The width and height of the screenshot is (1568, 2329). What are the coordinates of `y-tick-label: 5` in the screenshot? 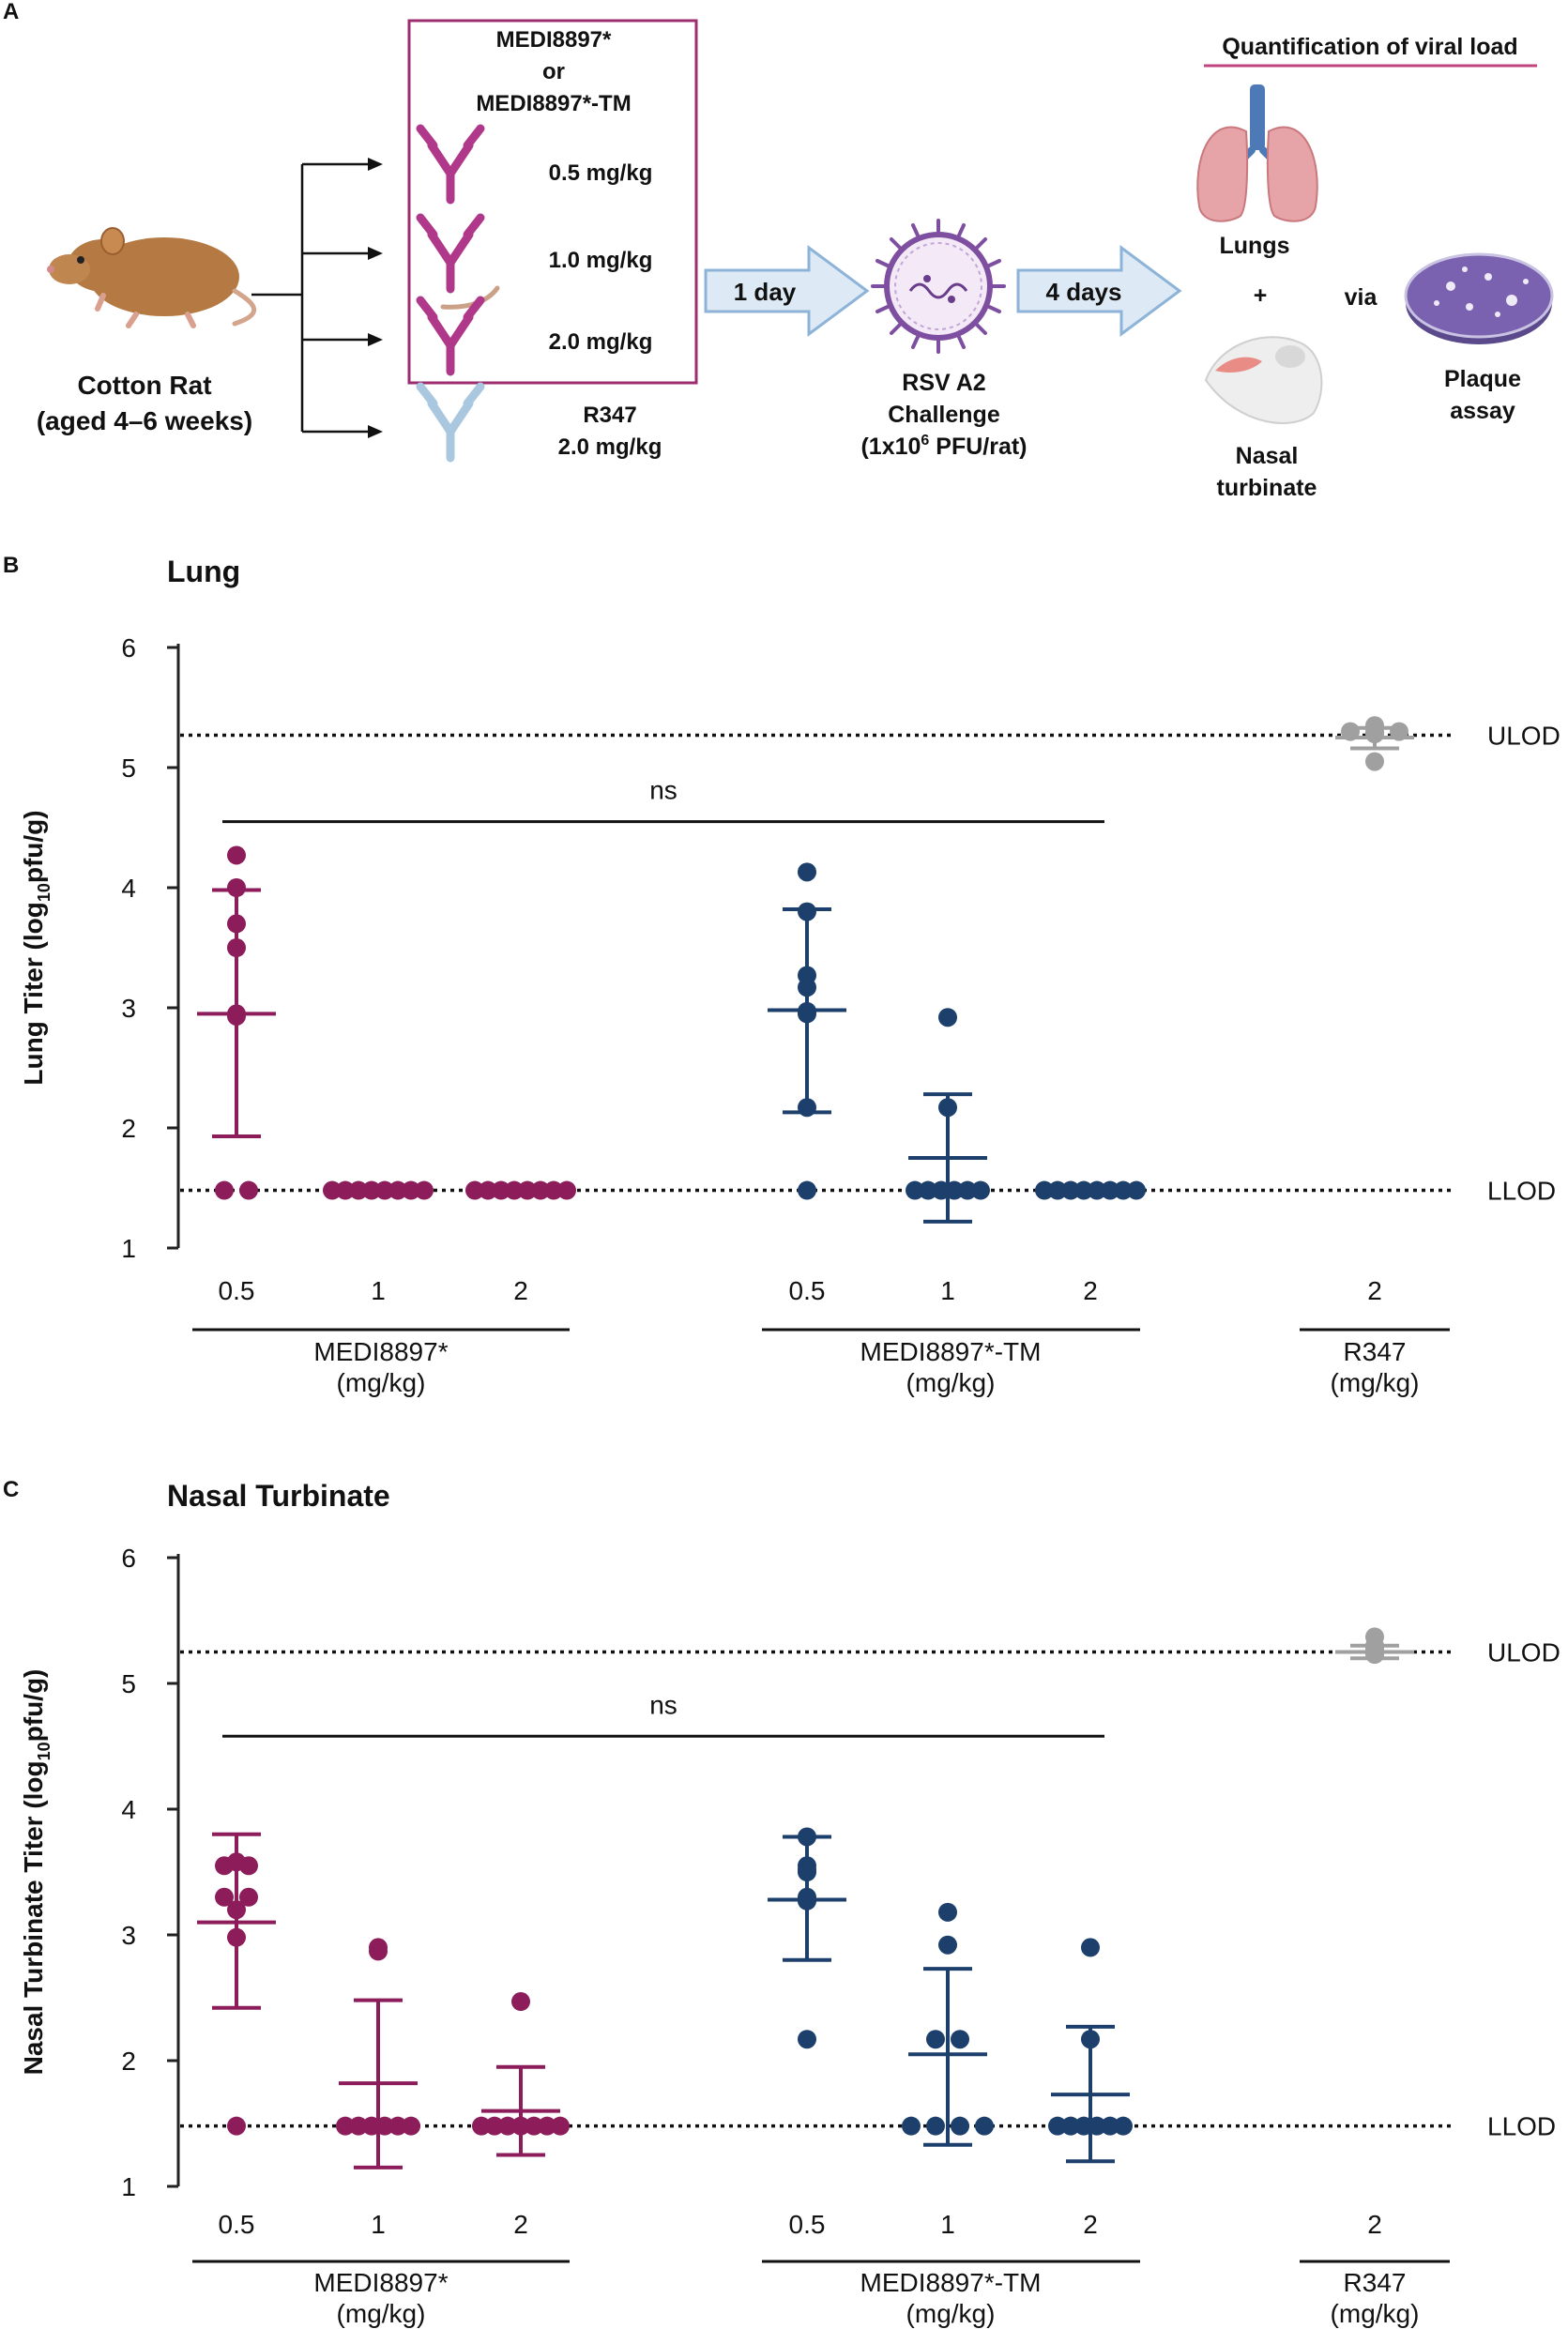 It's located at (128, 768).